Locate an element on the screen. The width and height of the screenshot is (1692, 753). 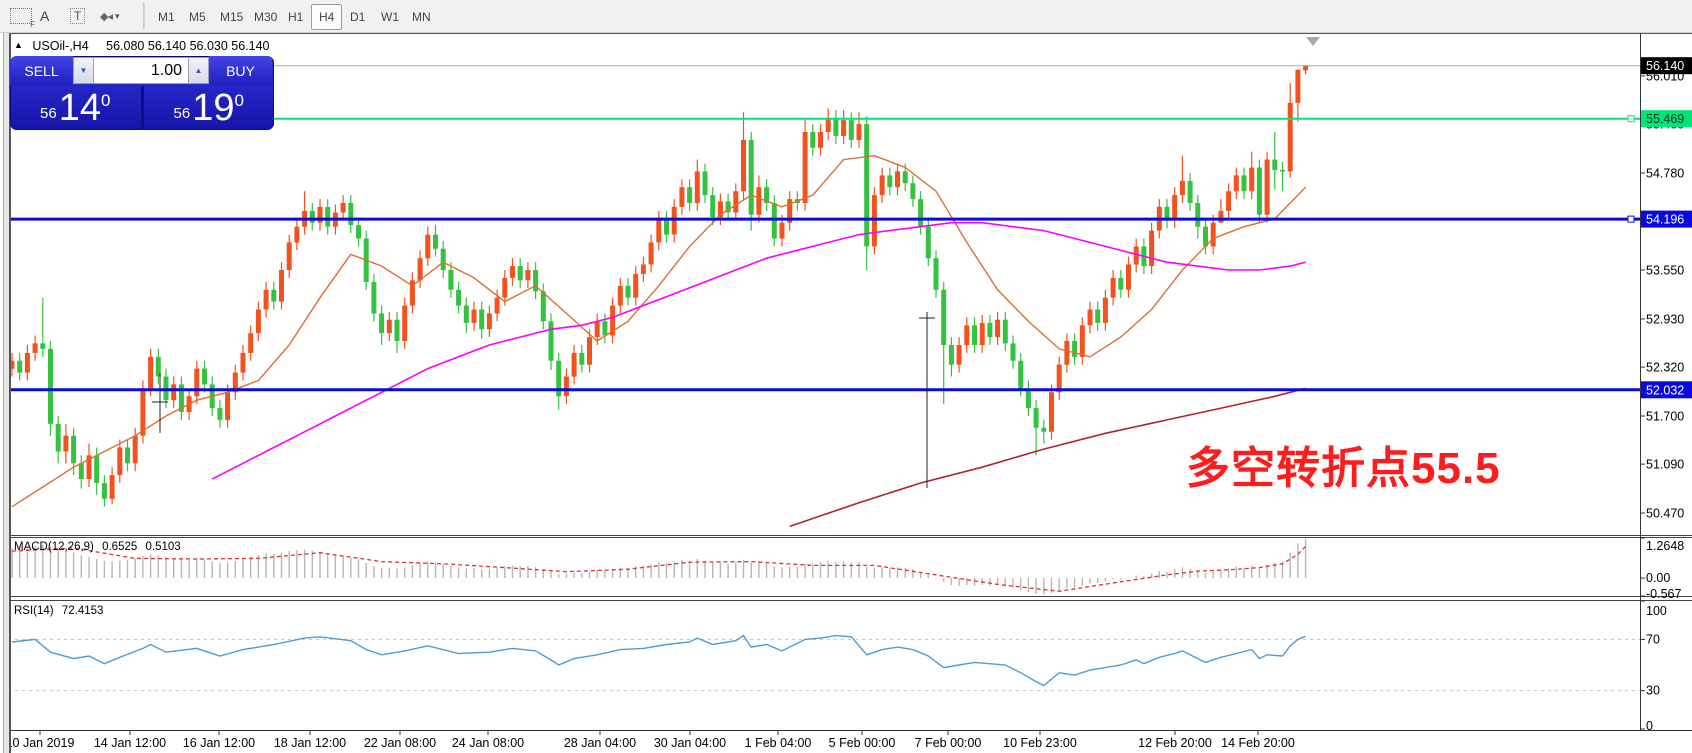
svg-text: 1.2648 is located at coordinates (1665, 546).